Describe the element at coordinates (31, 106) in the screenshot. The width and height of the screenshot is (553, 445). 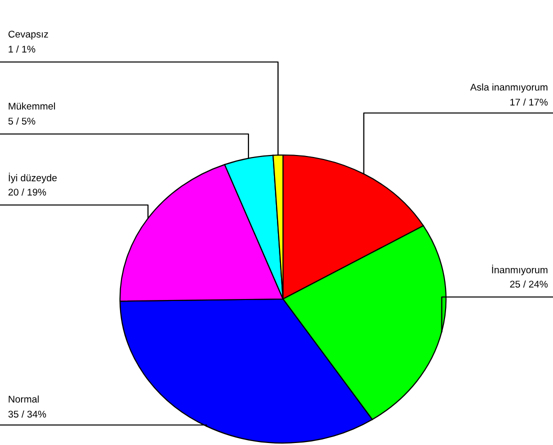
I see `slice-label: Mükemmel` at that location.